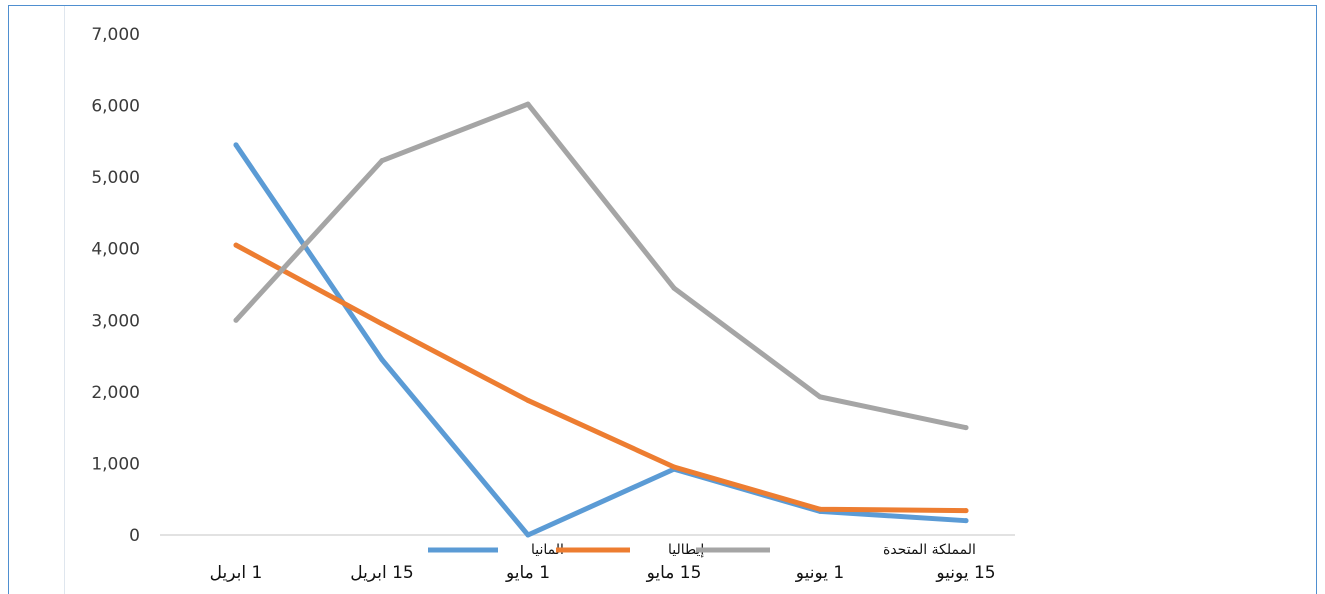  Describe the element at coordinates (115, 393) in the screenshot. I see `y-tick-label: 2,000` at that location.